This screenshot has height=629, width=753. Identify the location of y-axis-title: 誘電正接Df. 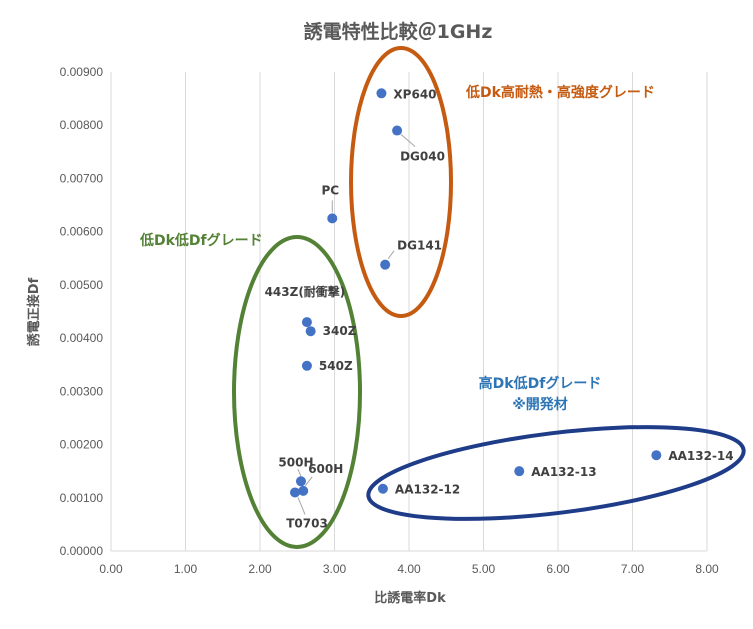
(34, 311).